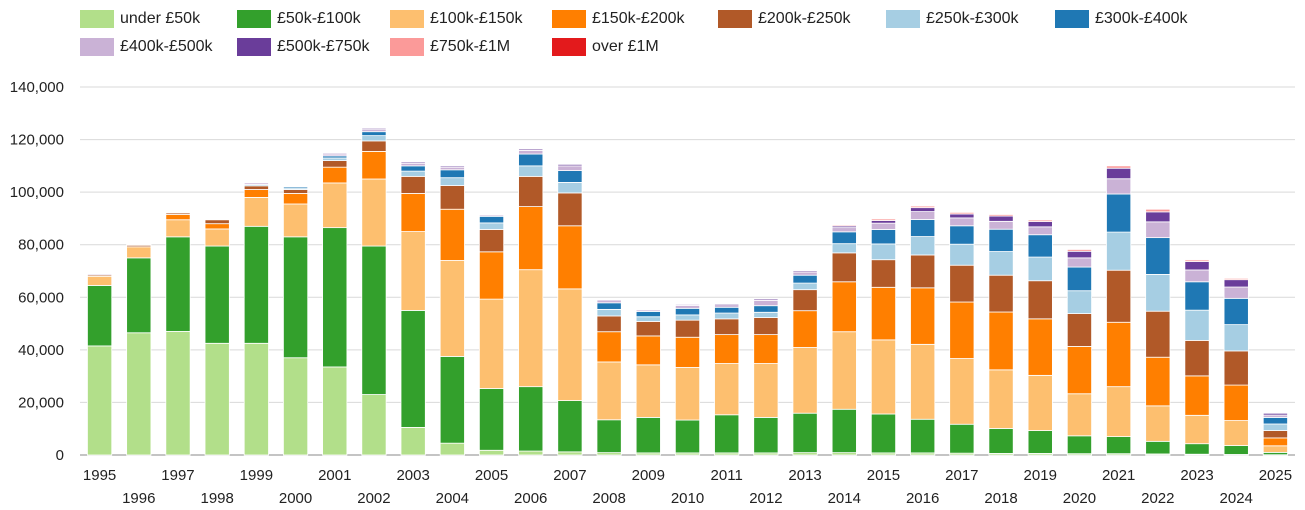  I want to click on x-tick-label: 2020, so click(1079, 498).